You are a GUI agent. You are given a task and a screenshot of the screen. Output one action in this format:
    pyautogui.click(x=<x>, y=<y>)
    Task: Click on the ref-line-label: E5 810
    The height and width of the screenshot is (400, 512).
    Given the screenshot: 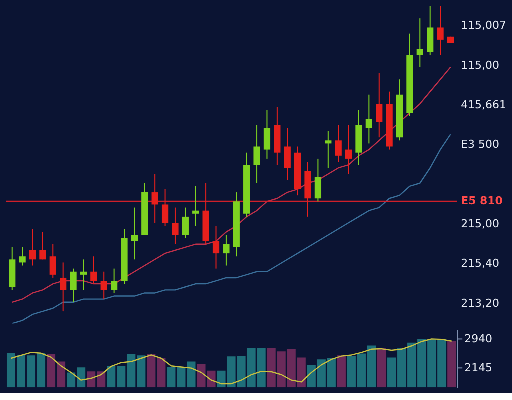 What is the action you would take?
    pyautogui.click(x=482, y=201)
    